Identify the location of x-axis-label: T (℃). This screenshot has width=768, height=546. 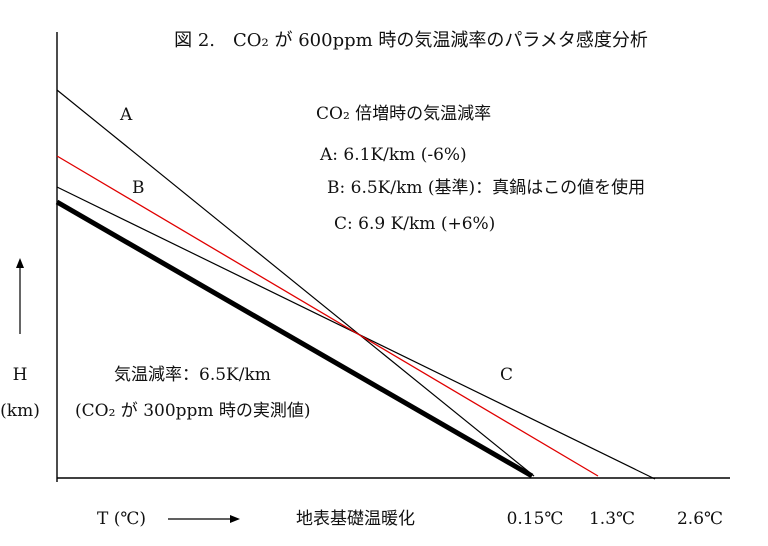
(121, 519).